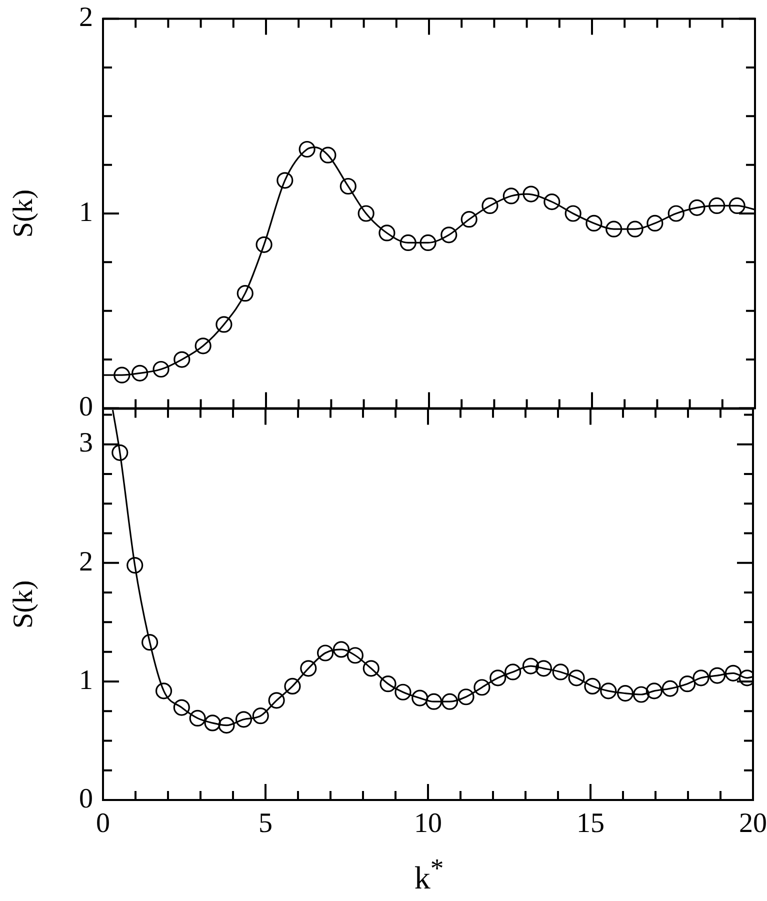 This screenshot has height=901, width=767. Describe the element at coordinates (428, 824) in the screenshot. I see `x-tick-label: 10` at that location.